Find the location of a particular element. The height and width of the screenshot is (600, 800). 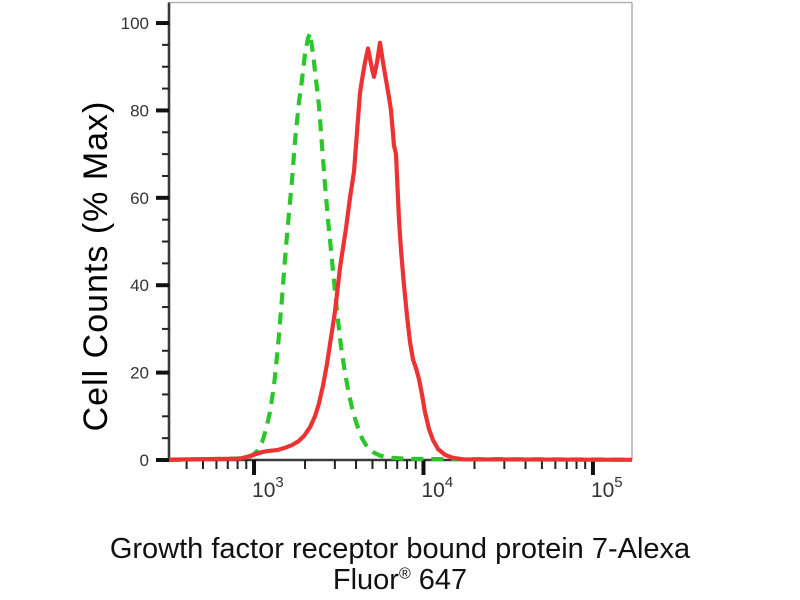

x-axis-tick-label: 10³ is located at coordinates (268, 488).